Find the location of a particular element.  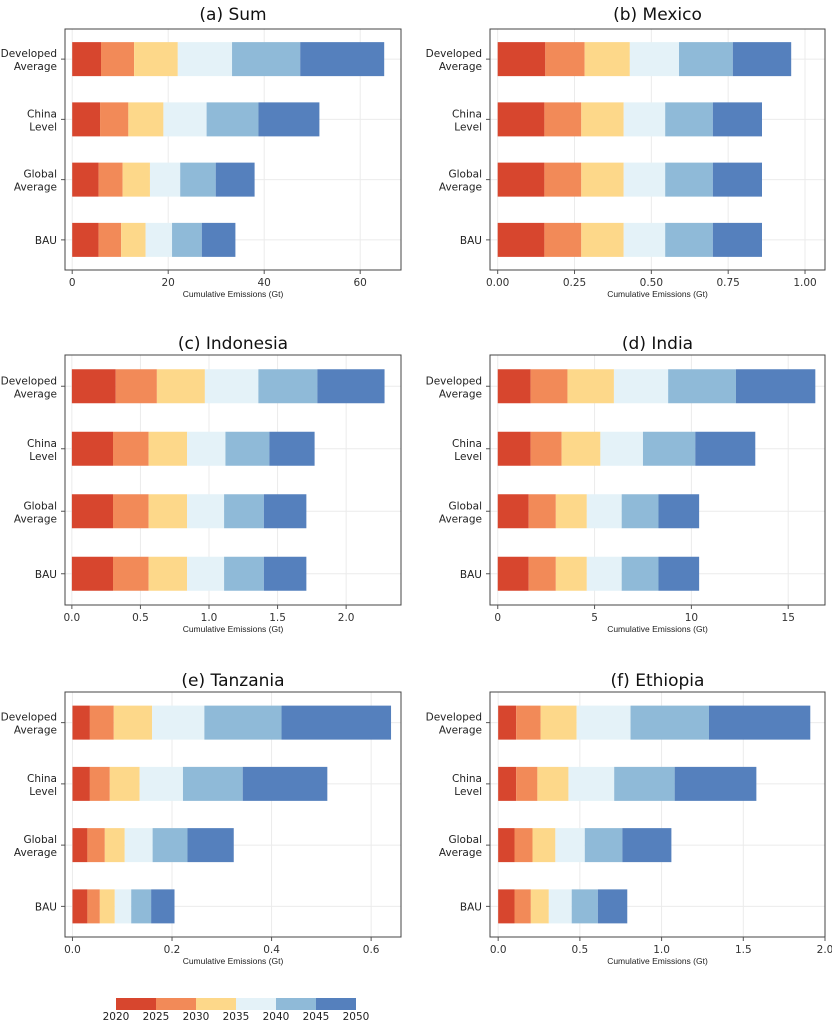

panel-title: (d) India is located at coordinates (657, 344).